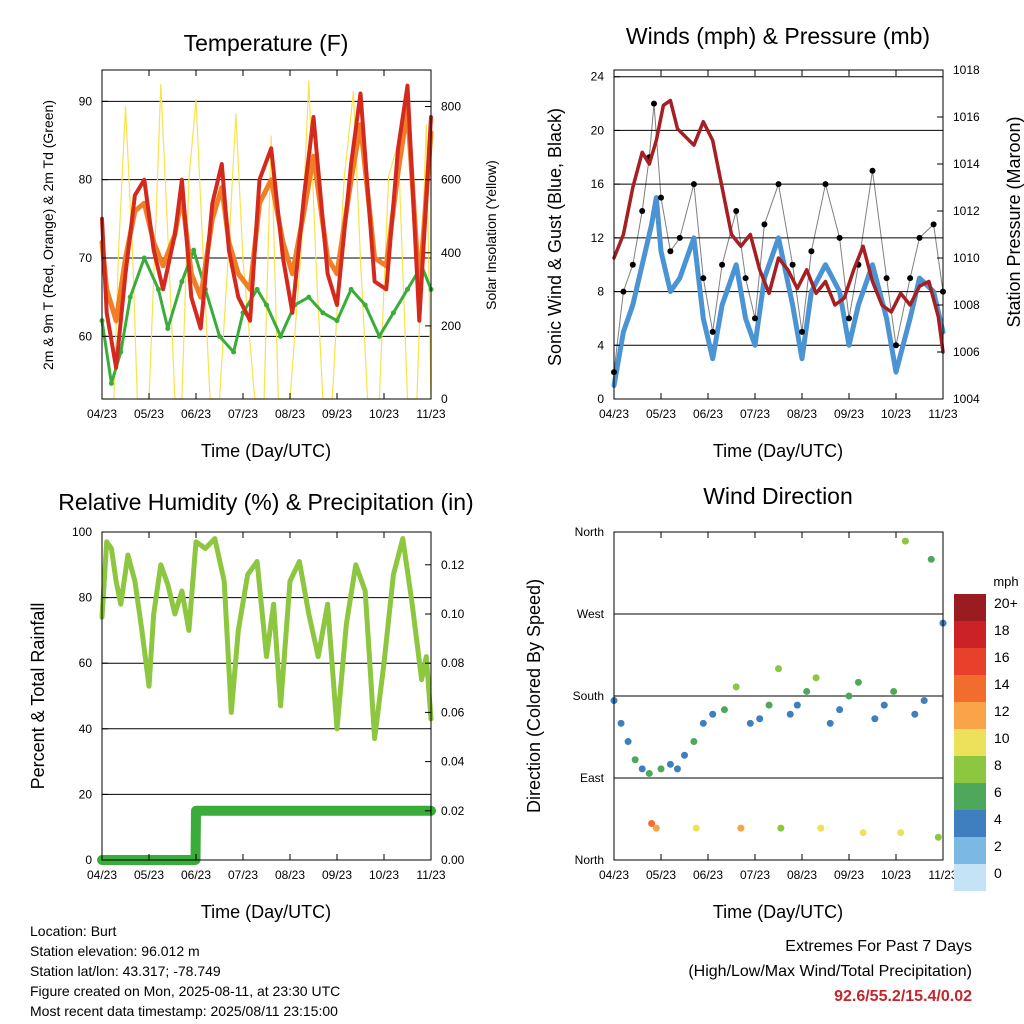  What do you see at coordinates (600, 345) in the screenshot?
I see `y-tick-label: 4` at bounding box center [600, 345].